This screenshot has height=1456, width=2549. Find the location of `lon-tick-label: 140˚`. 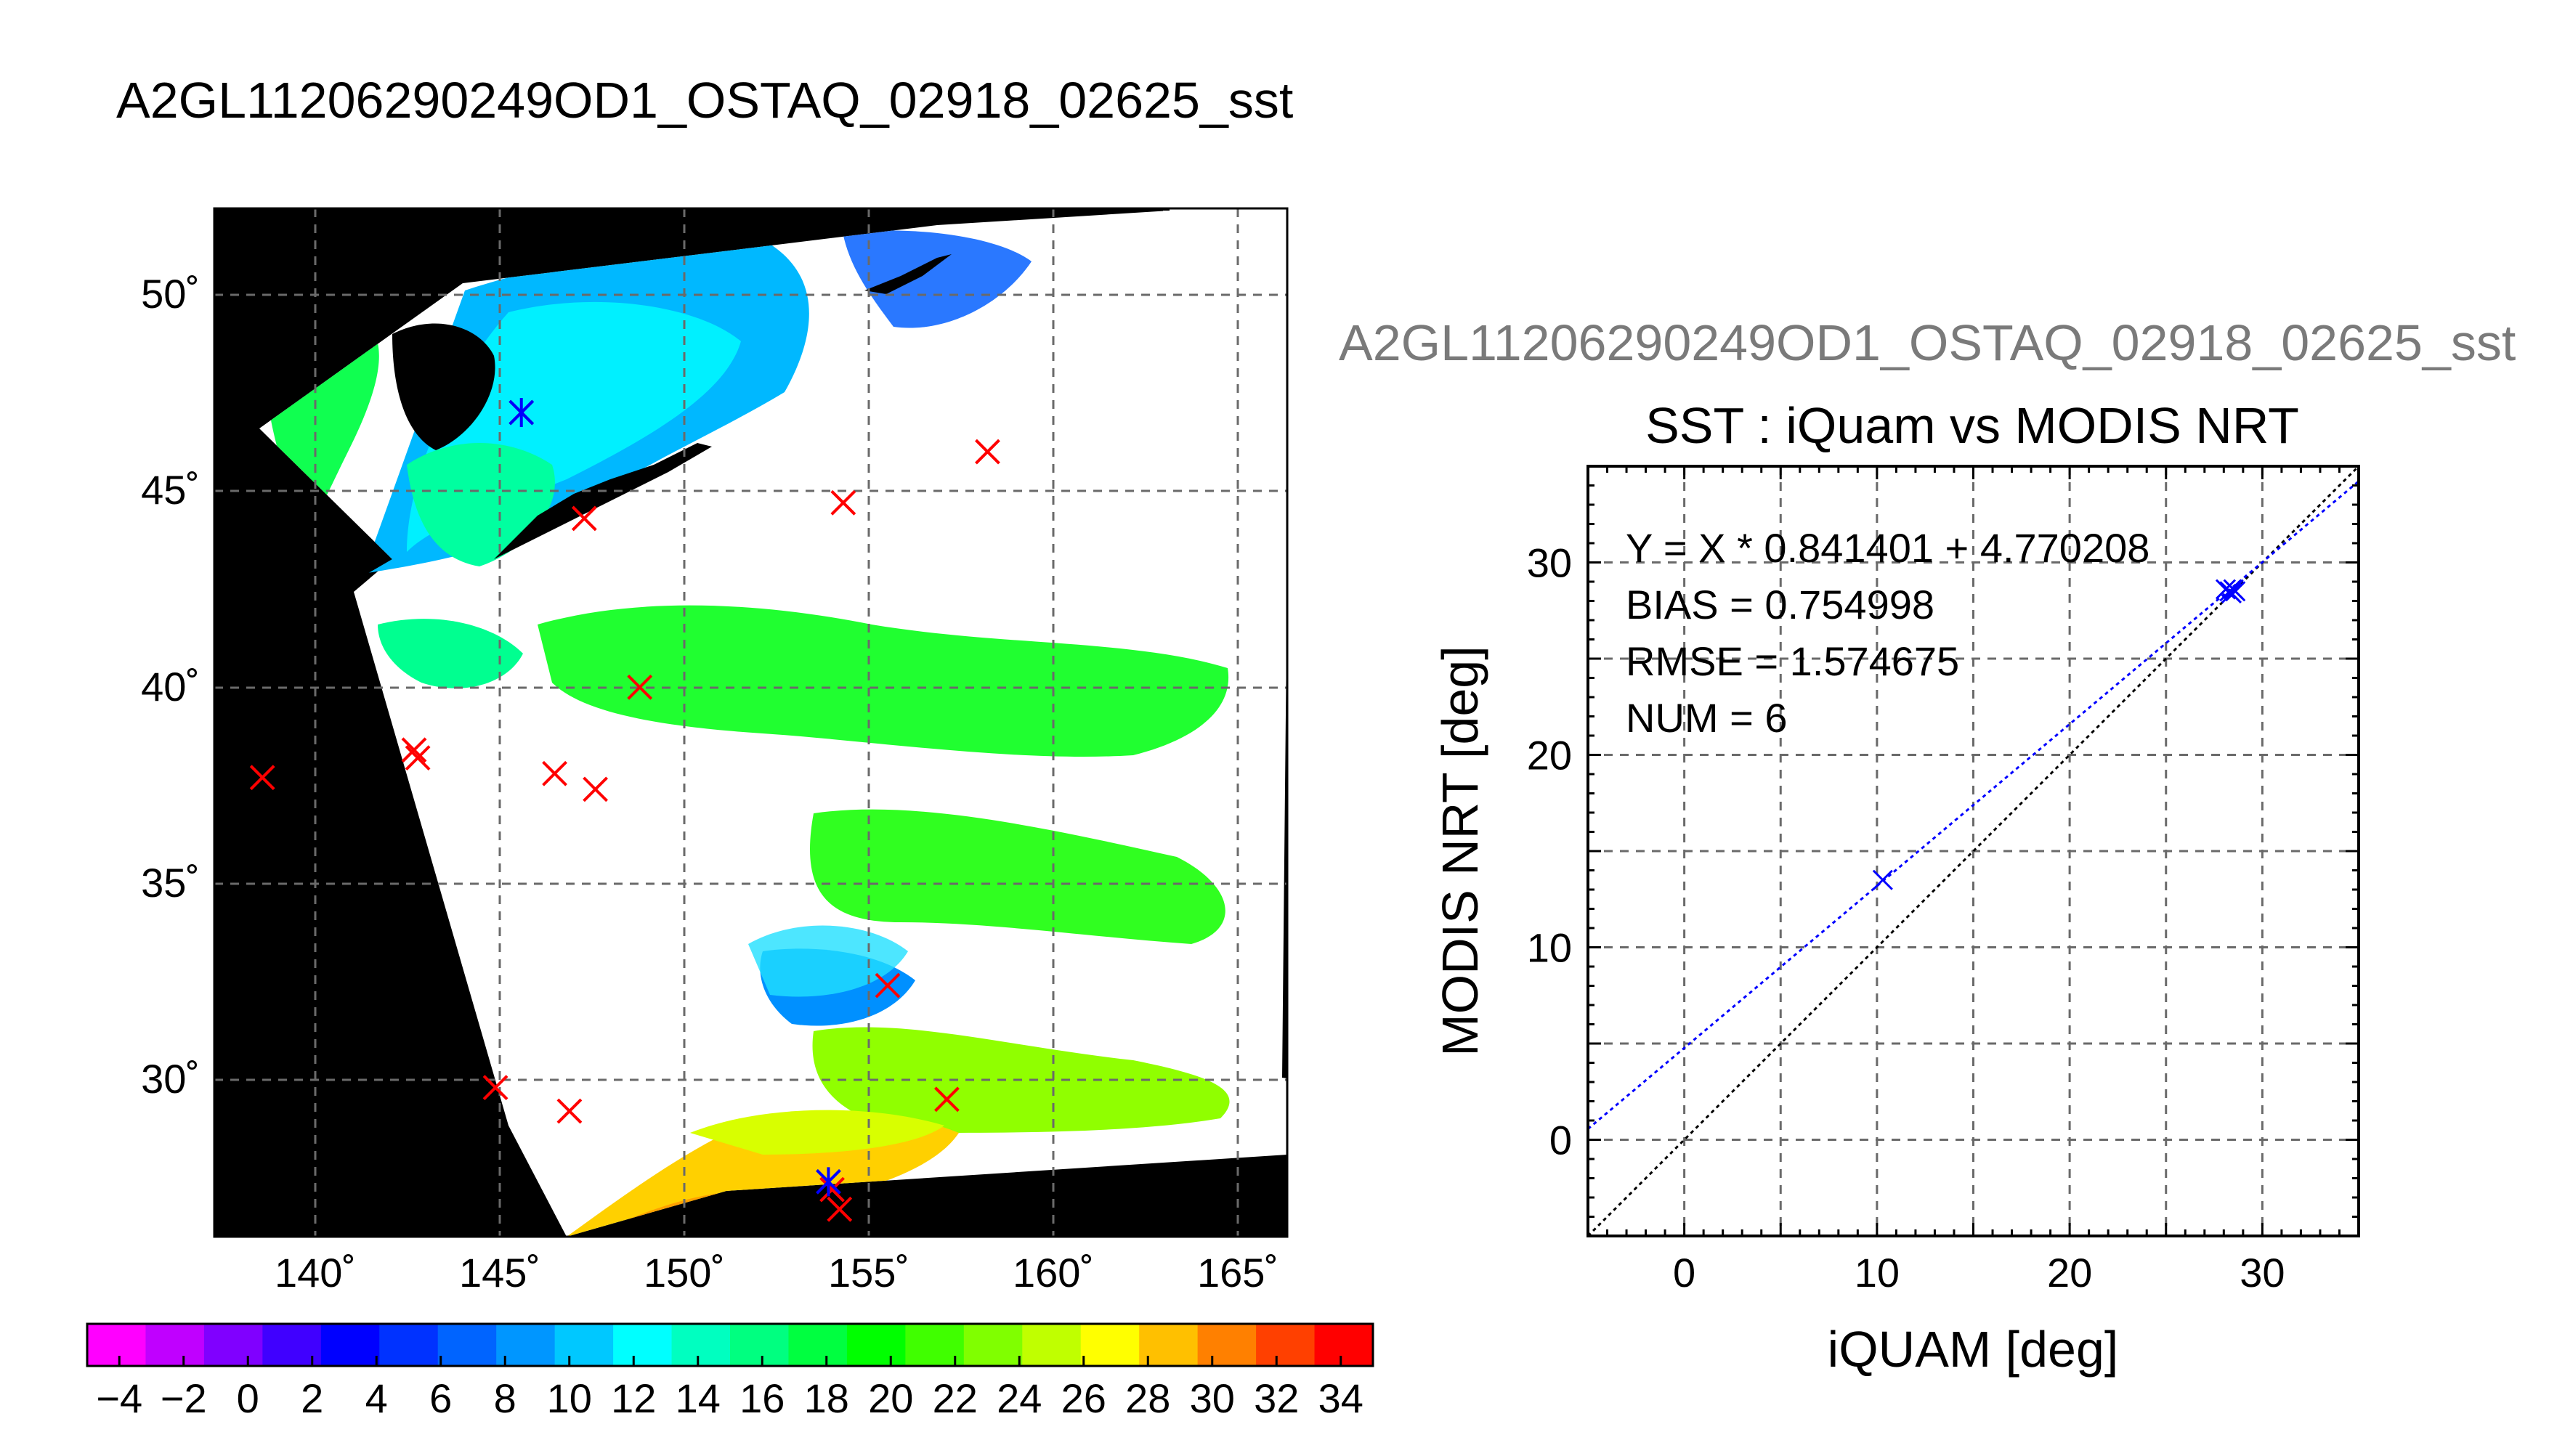

lon-tick-label: 140˚ is located at coordinates (316, 1273).